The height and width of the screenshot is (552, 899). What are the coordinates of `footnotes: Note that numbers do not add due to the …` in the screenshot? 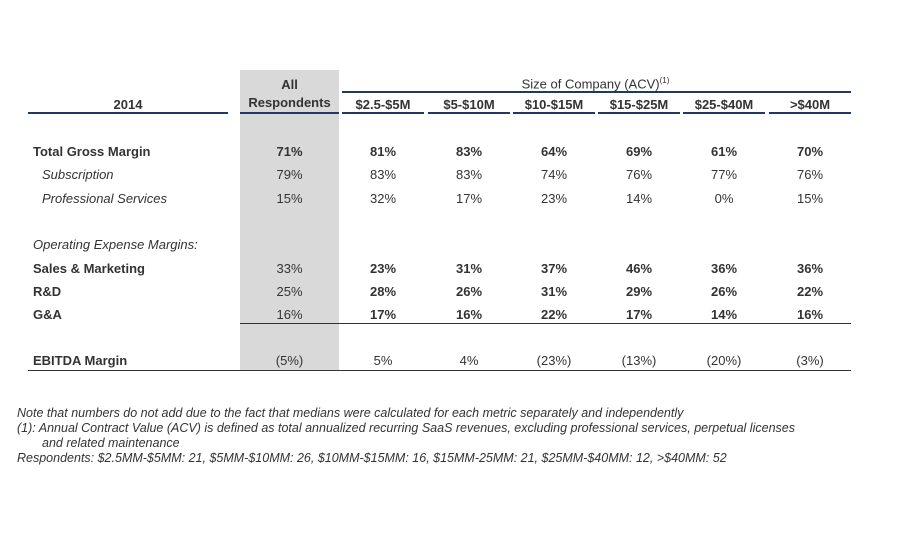 It's located at (453, 436).